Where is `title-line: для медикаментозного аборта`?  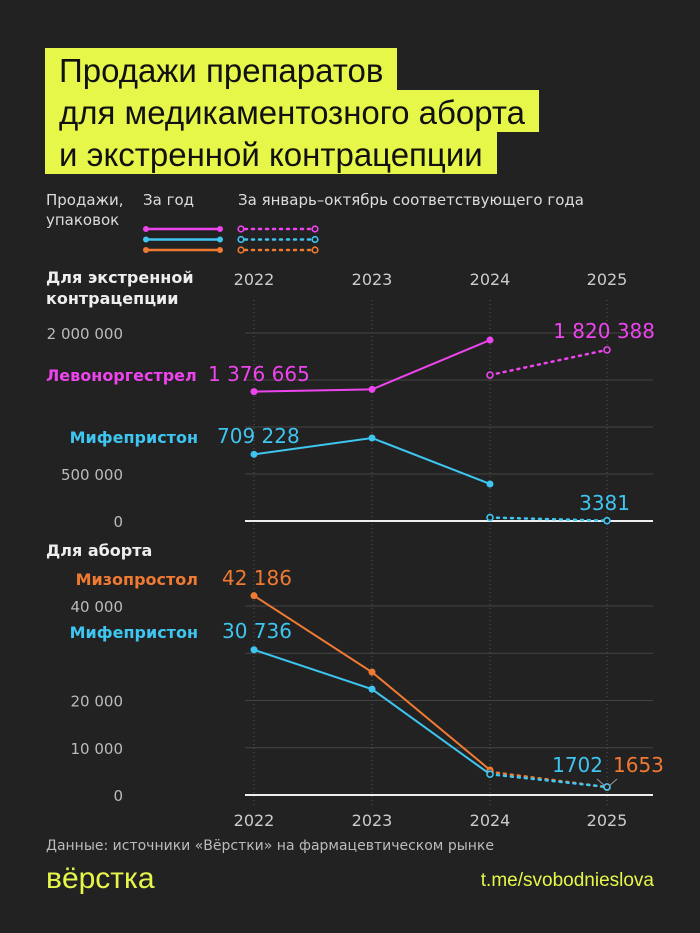
title-line: для медикаментозного аборта is located at coordinates (292, 111).